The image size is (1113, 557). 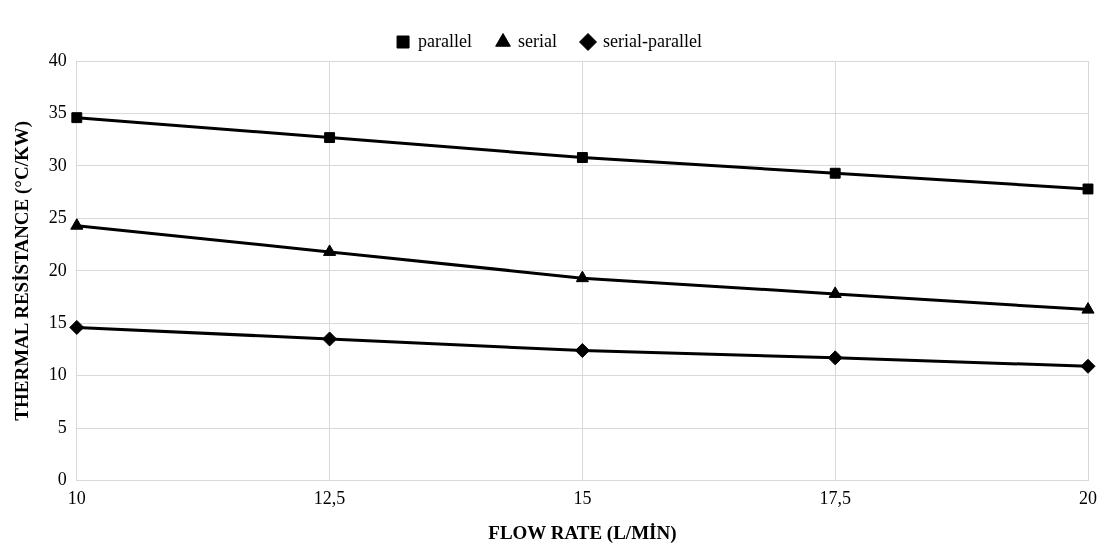 I want to click on y-tick-label: 10, so click(x=57, y=374).